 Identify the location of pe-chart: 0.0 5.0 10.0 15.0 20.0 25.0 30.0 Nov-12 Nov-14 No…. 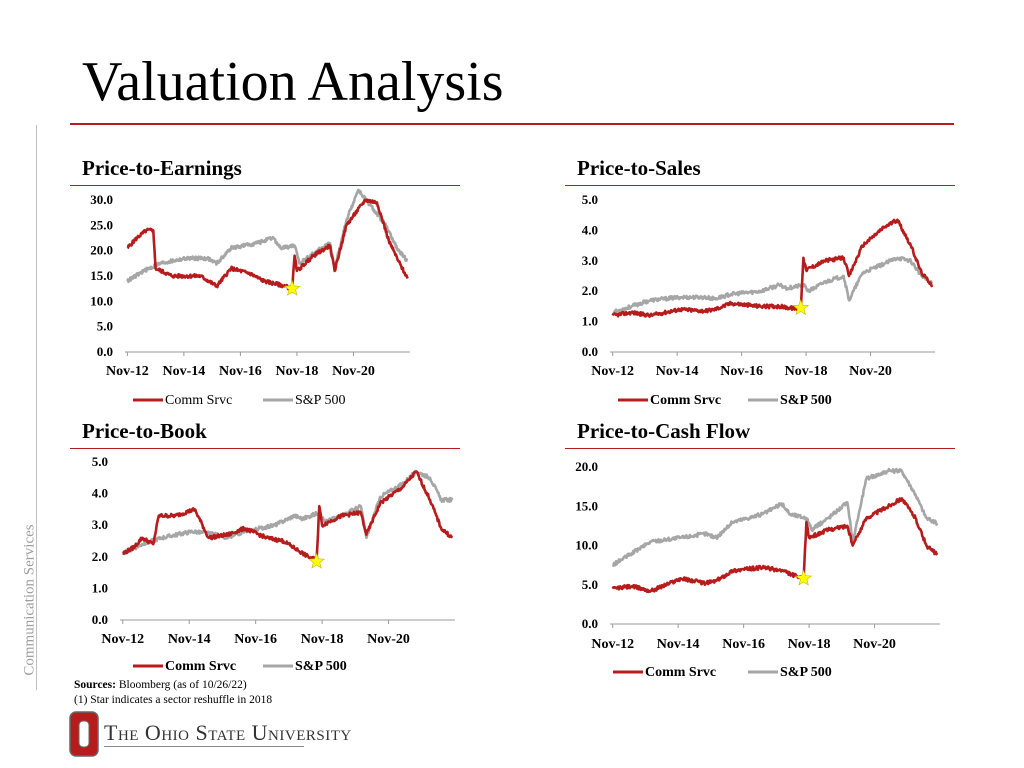
(250, 298).